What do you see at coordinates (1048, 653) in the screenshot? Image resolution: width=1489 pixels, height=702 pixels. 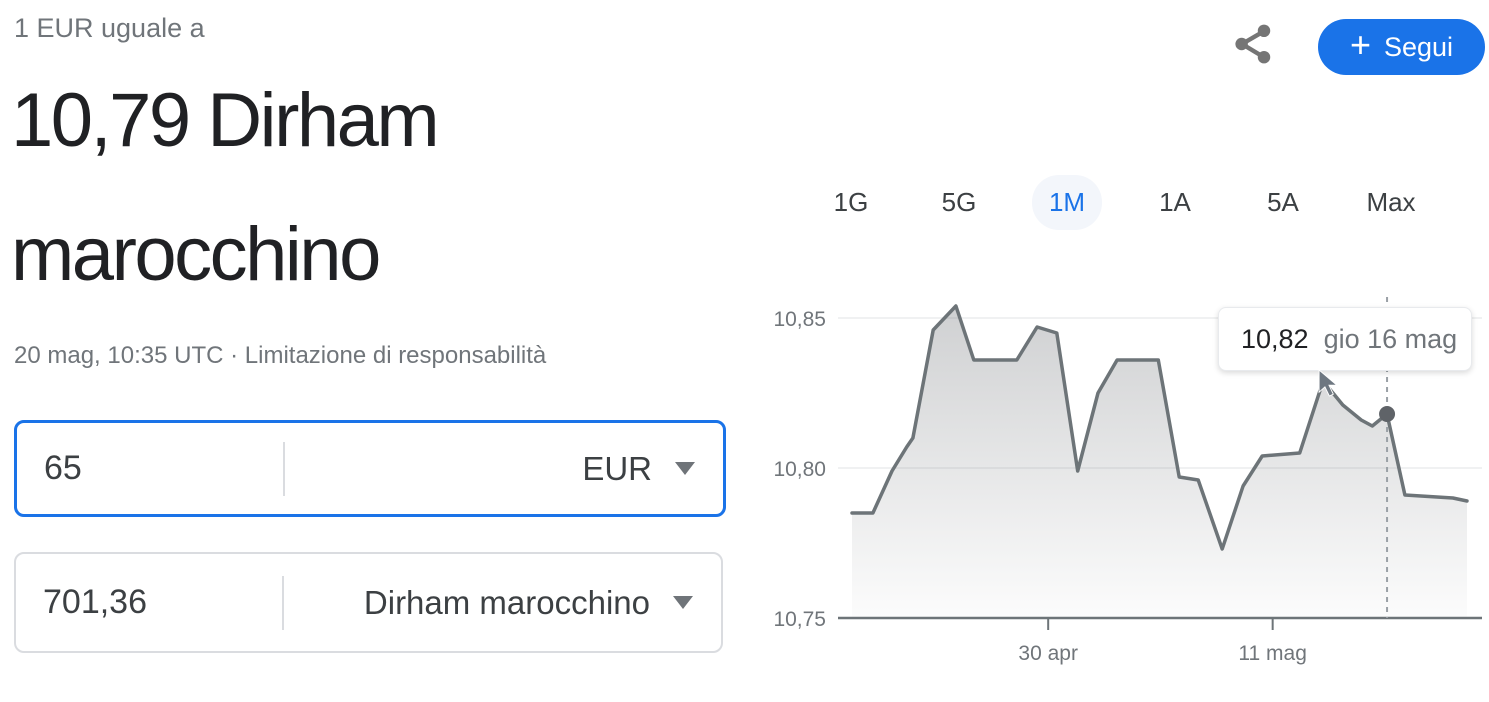 I see `x-axis-label: 30 apr` at bounding box center [1048, 653].